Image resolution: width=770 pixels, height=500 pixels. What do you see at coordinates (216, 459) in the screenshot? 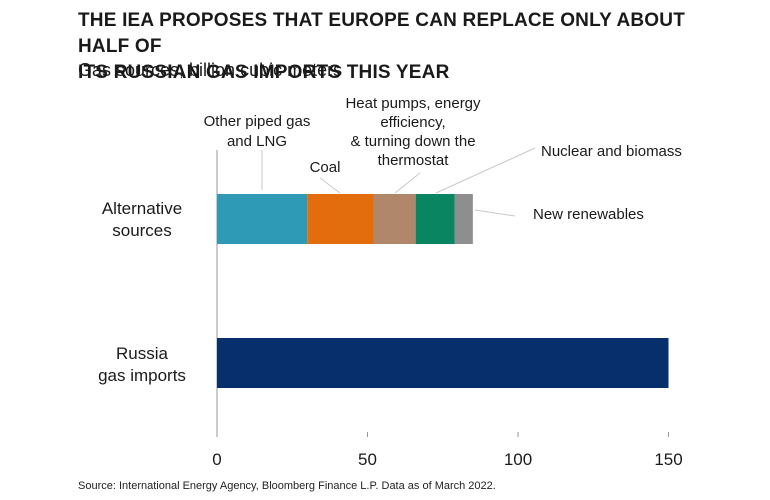
I see `x-tick-label-0: 0` at bounding box center [216, 459].